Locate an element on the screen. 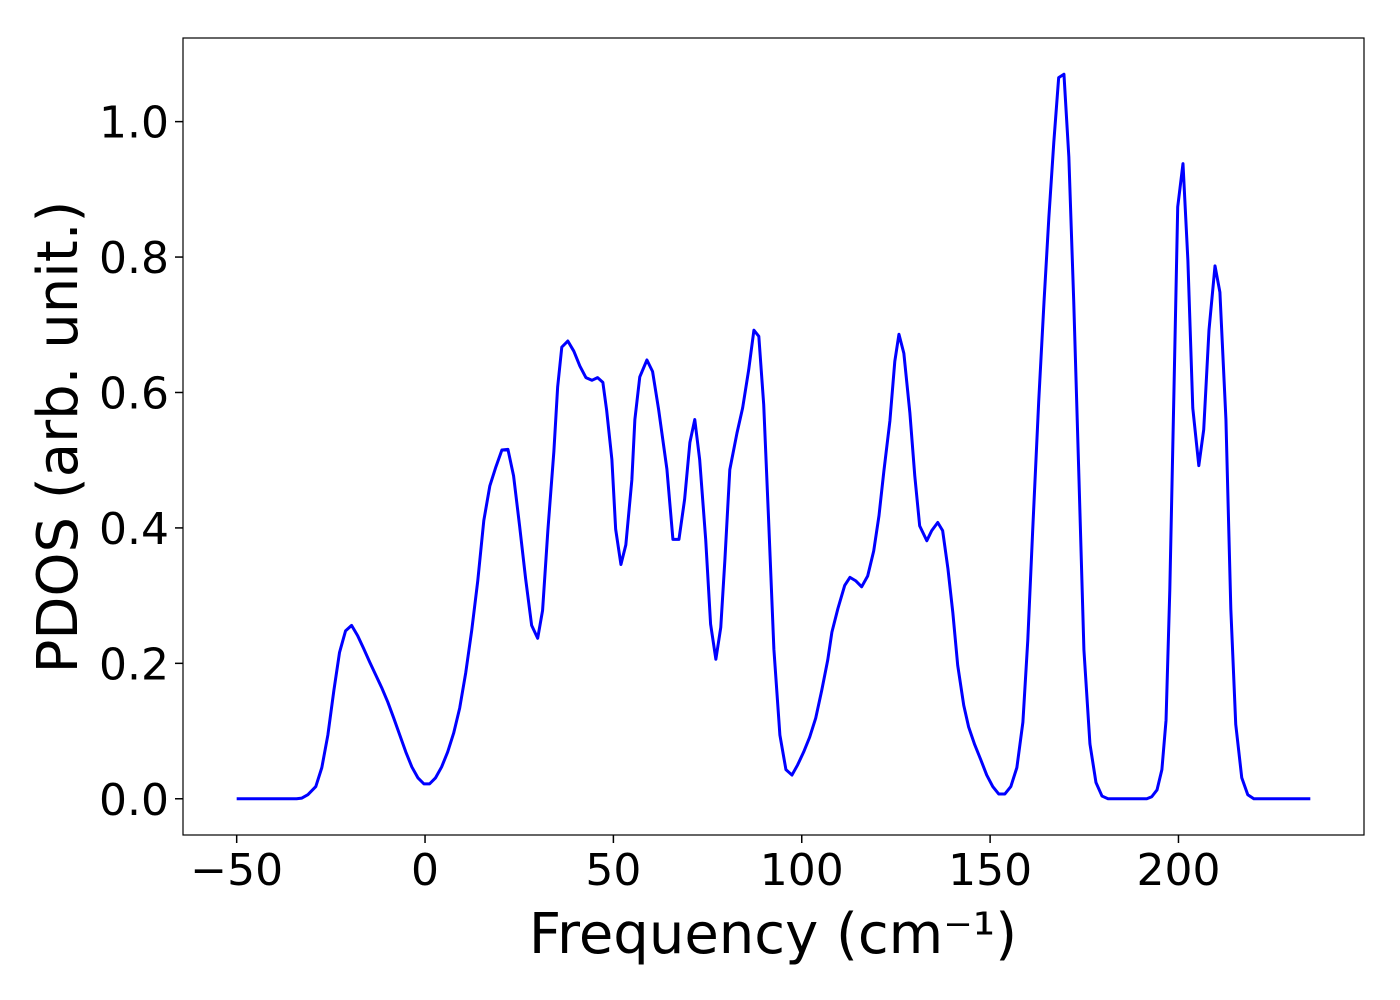 The image size is (1400, 1000). x-tick-label: 50 is located at coordinates (613, 870).